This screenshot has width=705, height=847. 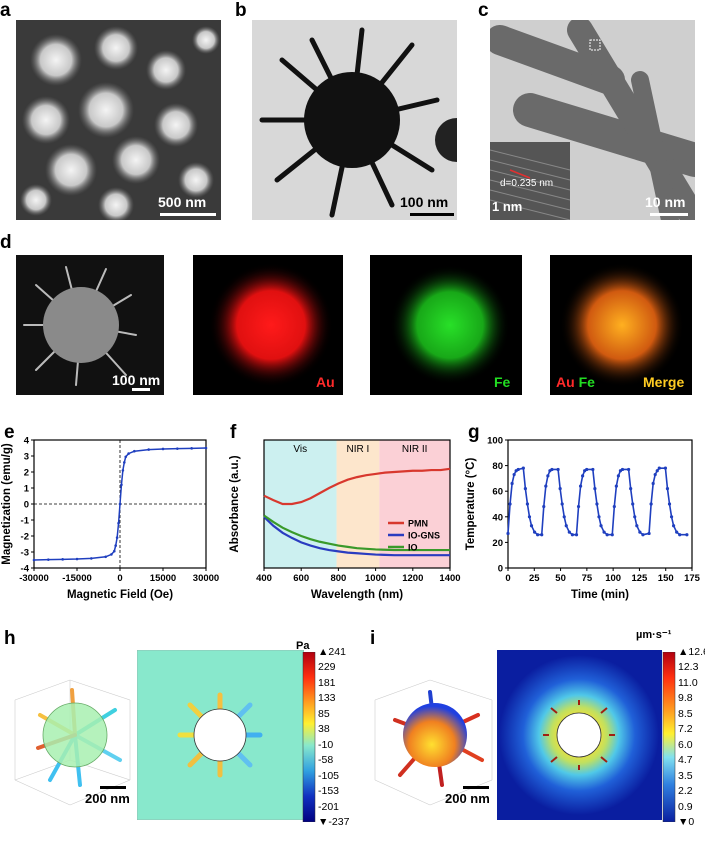 What do you see at coordinates (685, 744) in the screenshot?
I see `colorbar-i-tick-6: 6.0` at bounding box center [685, 744].